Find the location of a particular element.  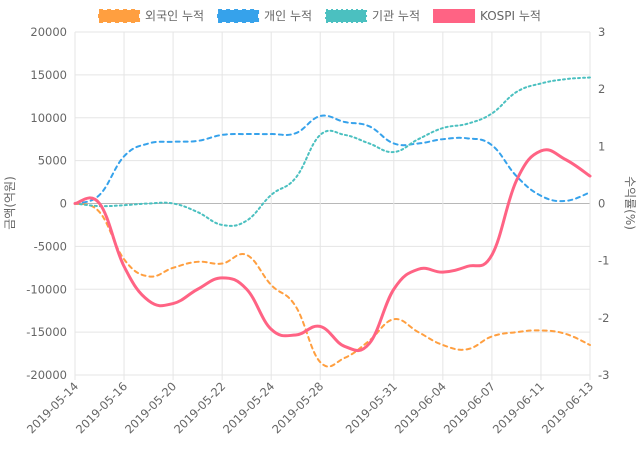

legend-item: KOSPI 누적 is located at coordinates (487, 16).